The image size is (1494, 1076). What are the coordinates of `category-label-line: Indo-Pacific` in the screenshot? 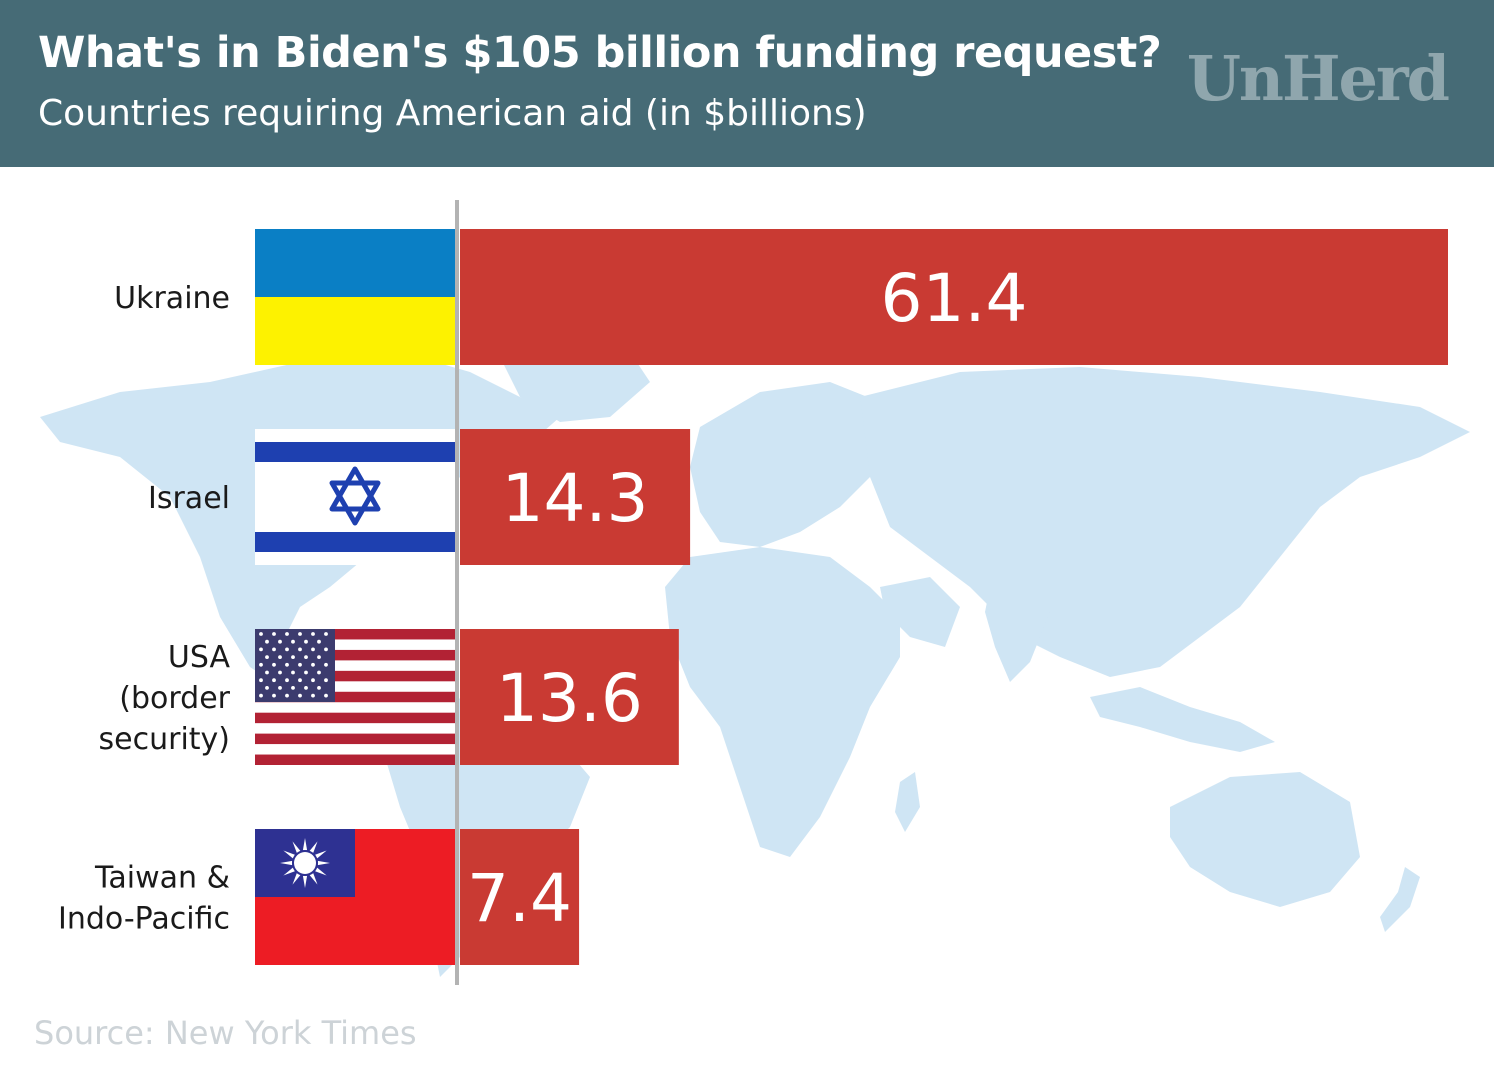 It's located at (144, 919).